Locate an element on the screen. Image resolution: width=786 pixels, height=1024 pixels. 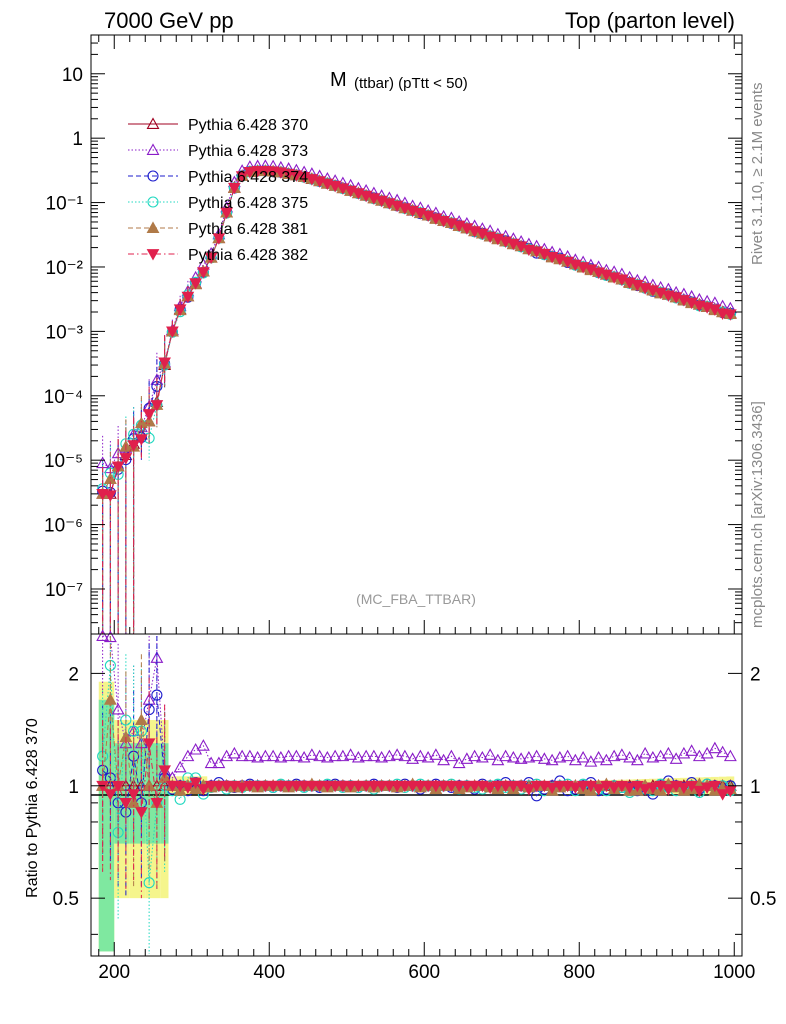
x-tick-label: 600 is located at coordinates (424, 972).